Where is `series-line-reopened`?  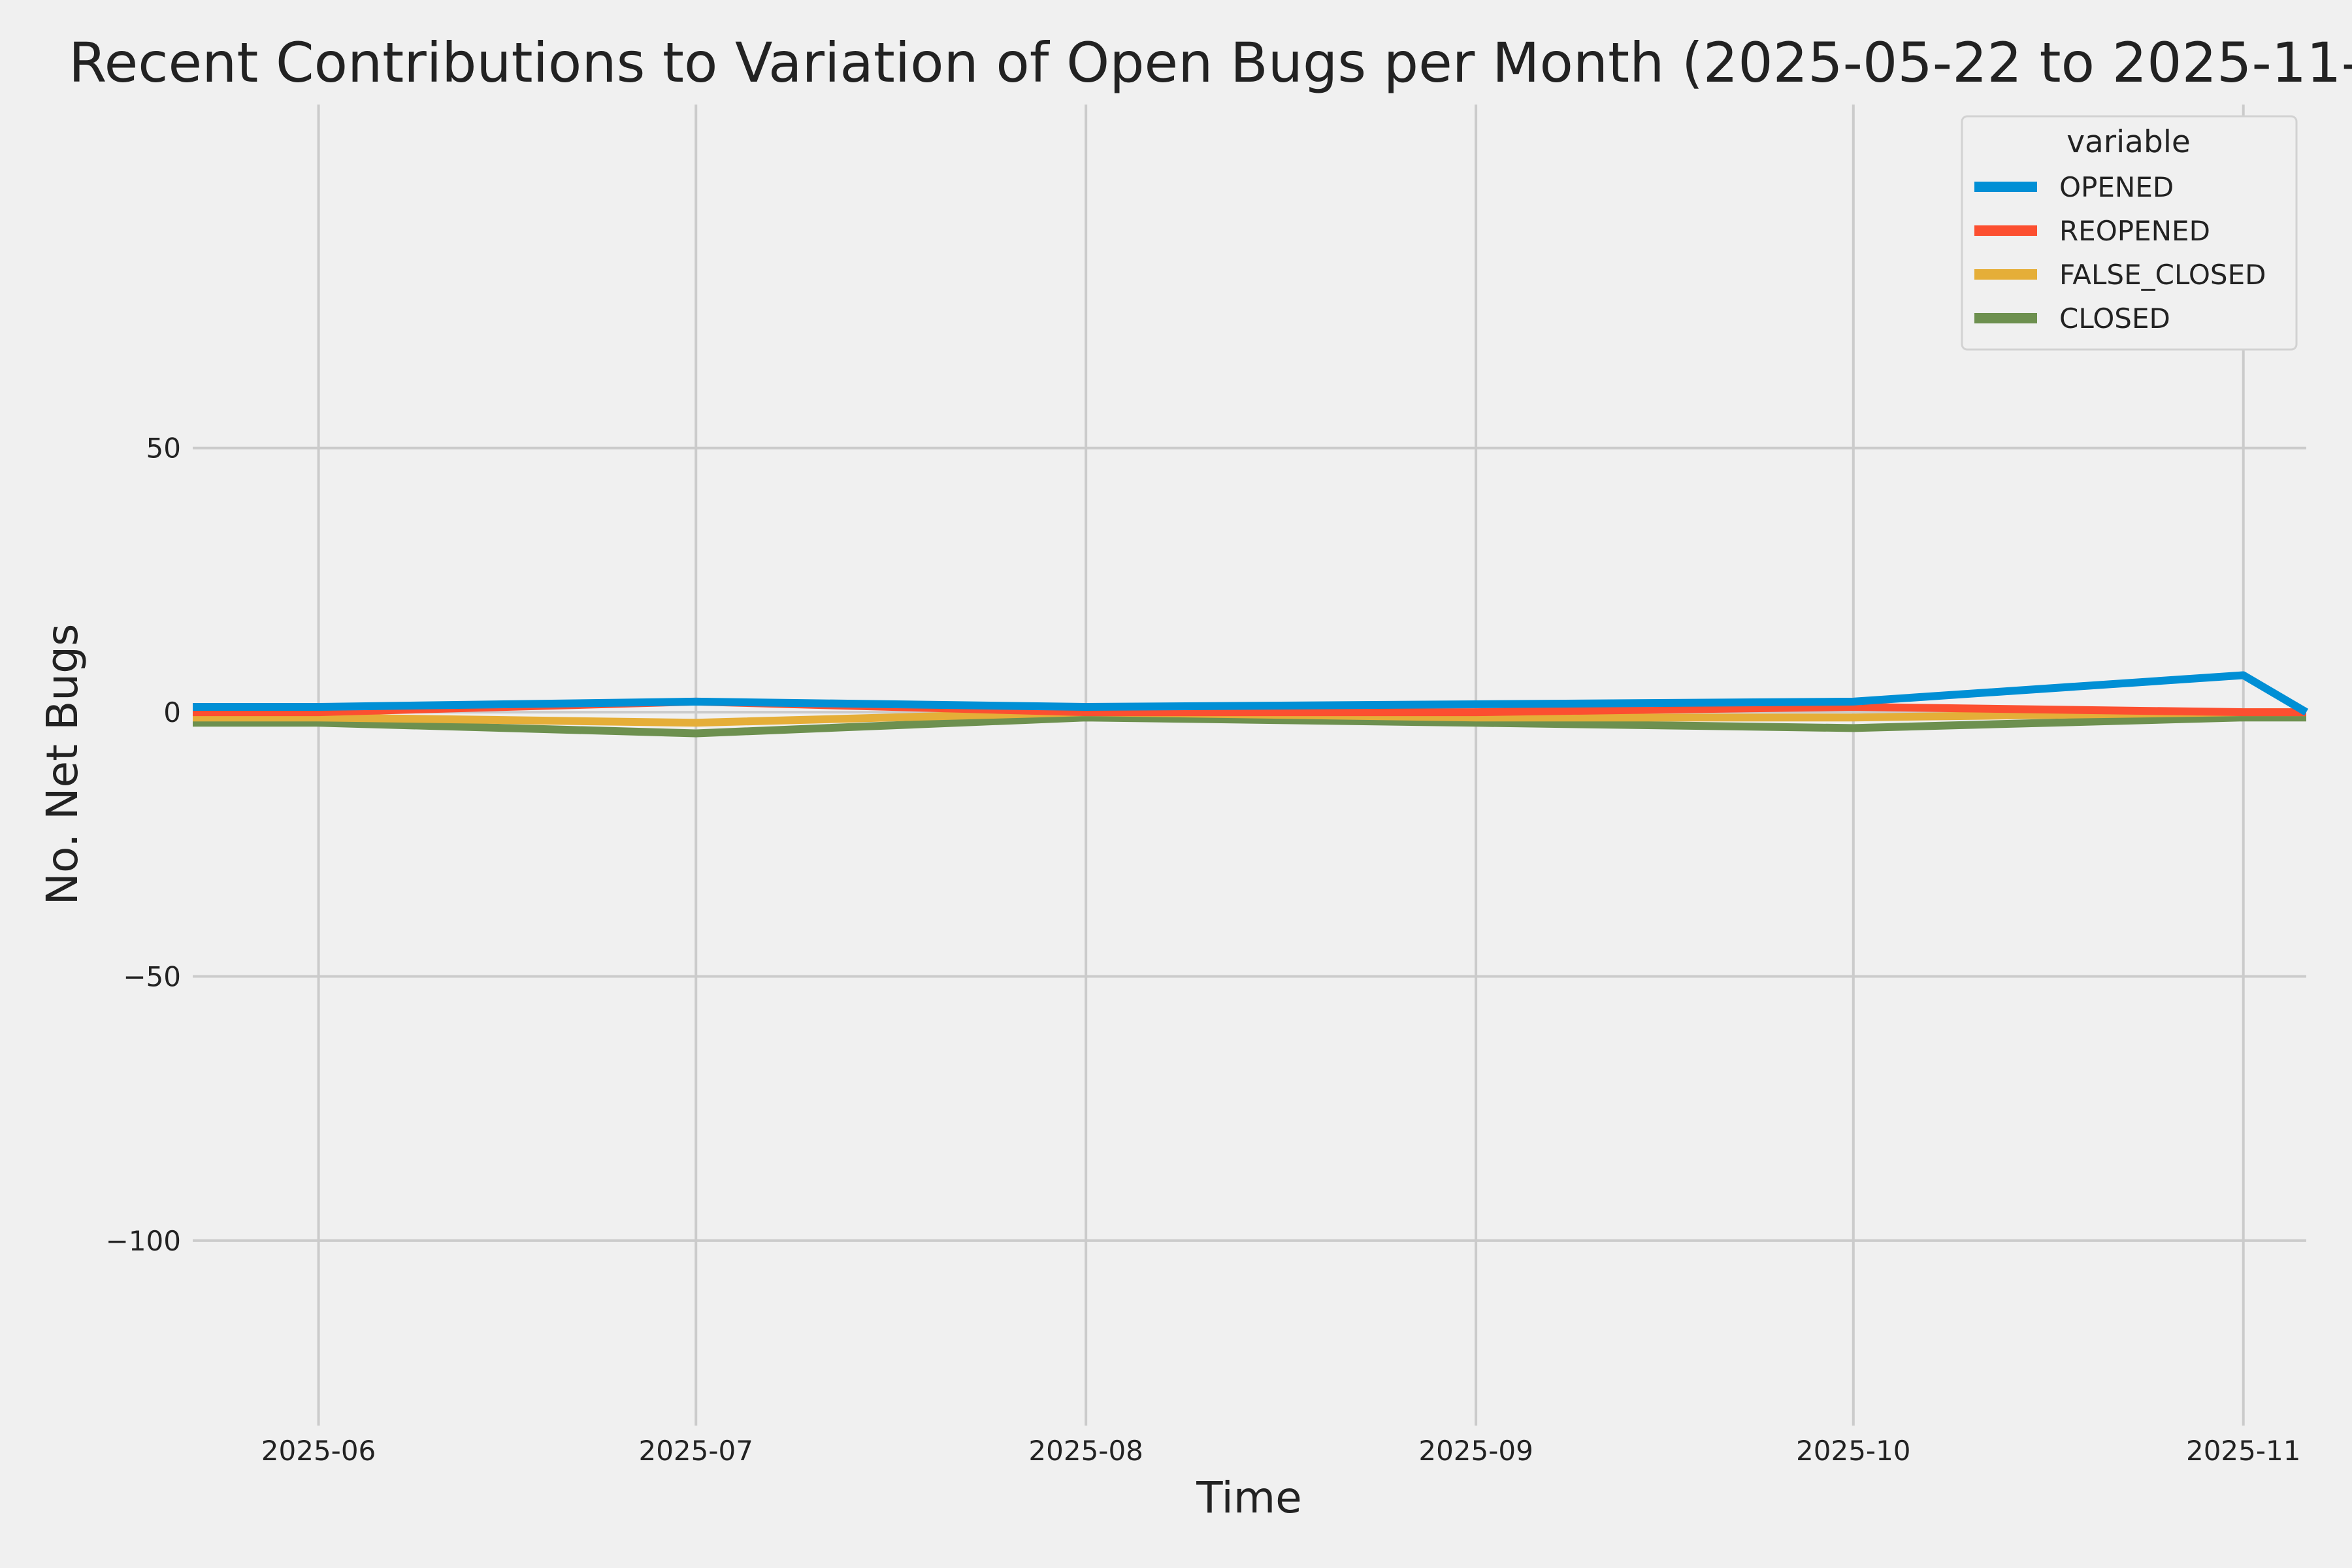 series-line-reopened is located at coordinates (1249, 707).